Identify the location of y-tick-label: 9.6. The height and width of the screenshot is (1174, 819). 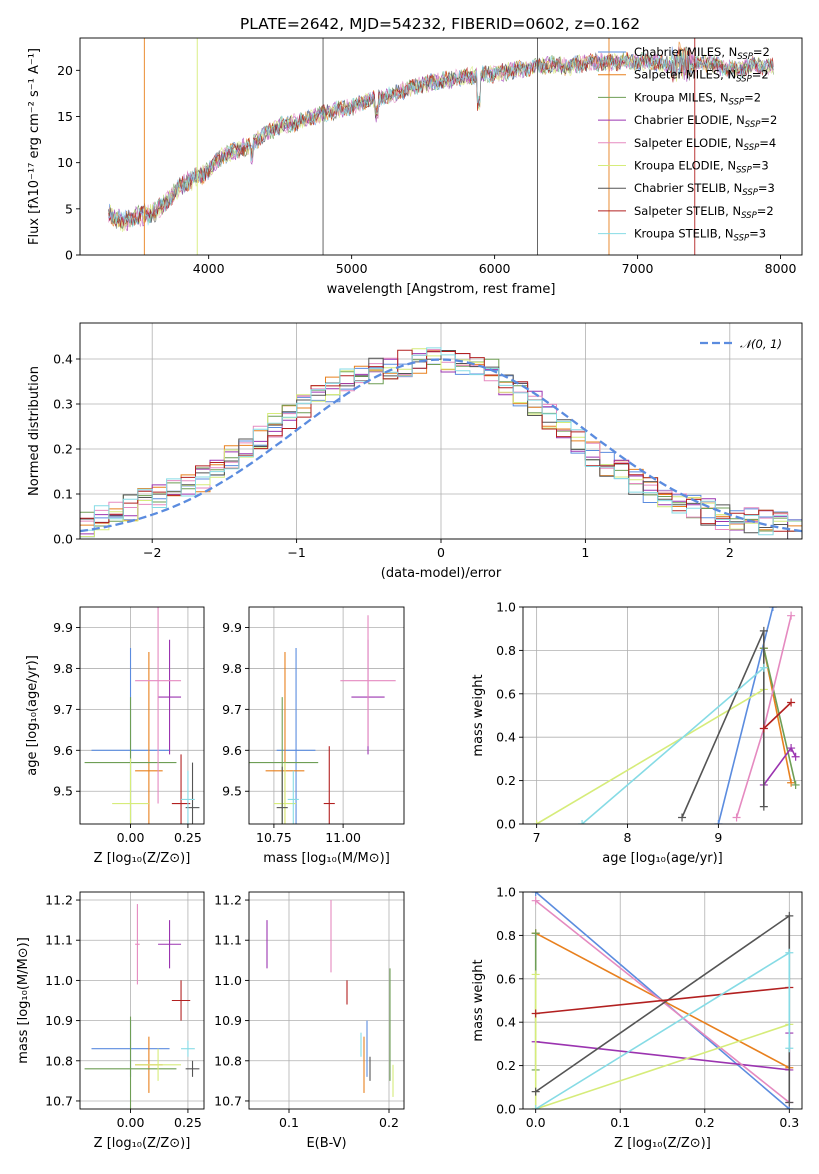
(63, 750).